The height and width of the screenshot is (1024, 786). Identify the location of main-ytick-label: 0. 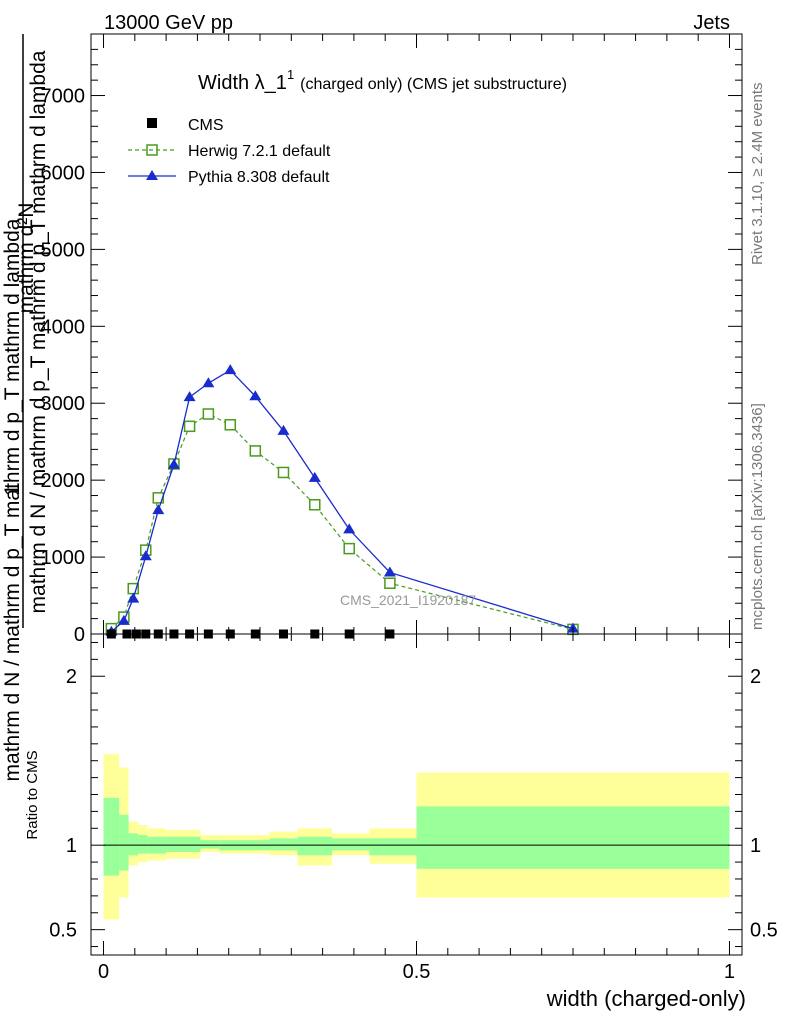
(79, 635).